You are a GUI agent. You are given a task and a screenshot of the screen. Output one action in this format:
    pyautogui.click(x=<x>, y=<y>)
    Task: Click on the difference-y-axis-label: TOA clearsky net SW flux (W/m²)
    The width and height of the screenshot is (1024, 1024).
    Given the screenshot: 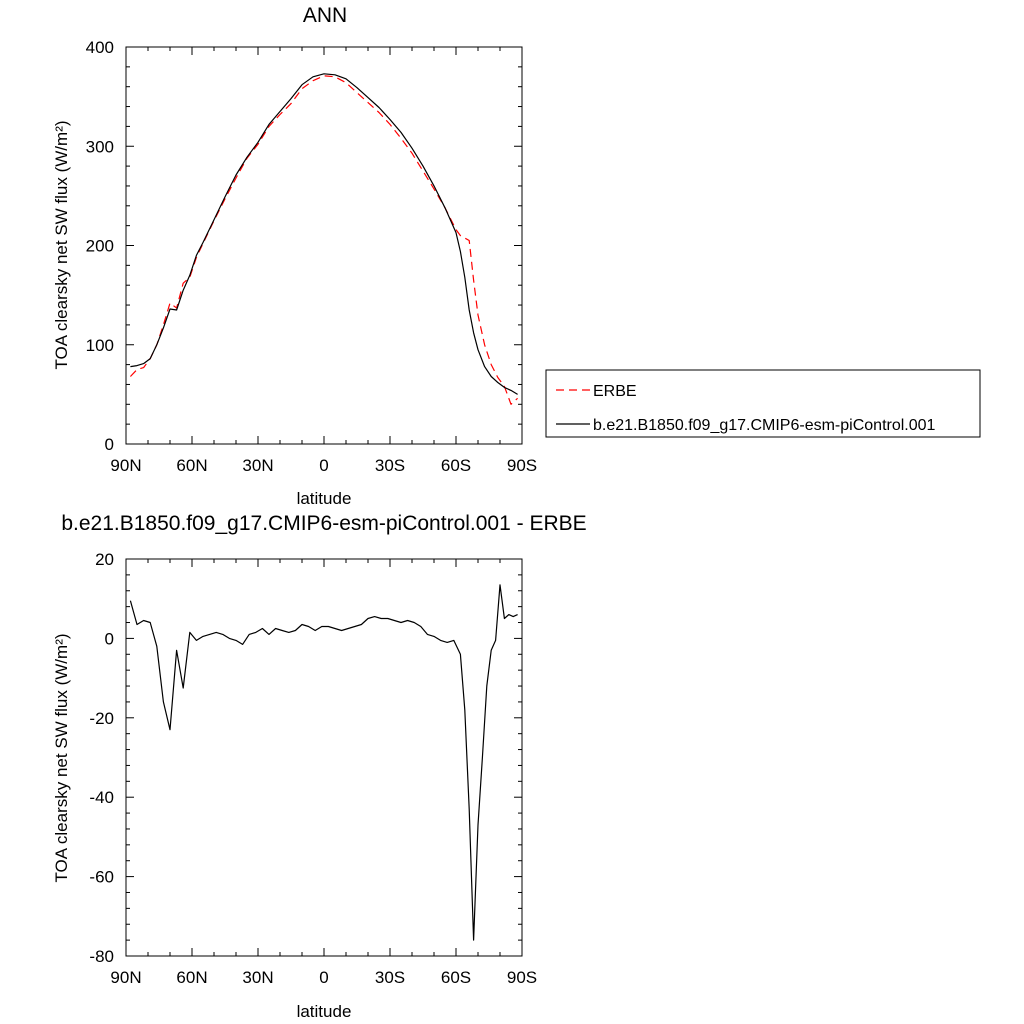 What is the action you would take?
    pyautogui.click(x=61, y=757)
    